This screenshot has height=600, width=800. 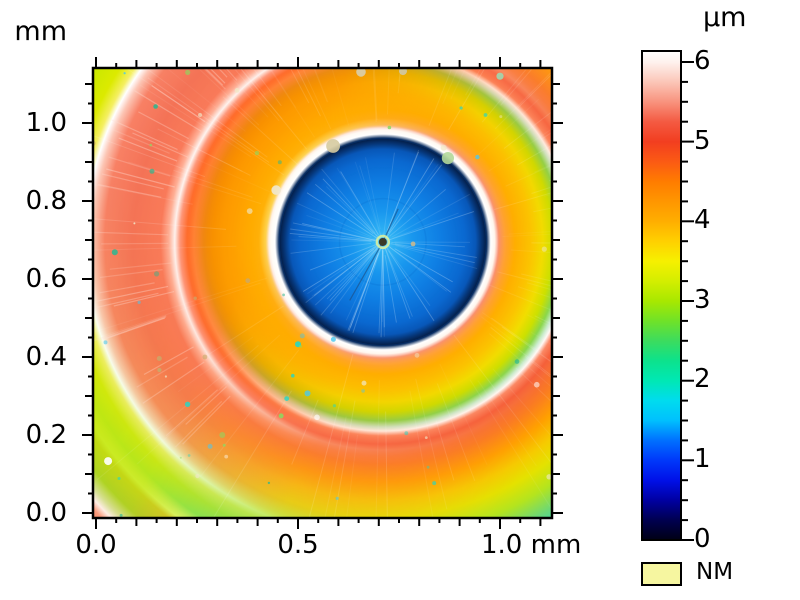 I want to click on colorbar-tick-label: 1, so click(x=702, y=459).